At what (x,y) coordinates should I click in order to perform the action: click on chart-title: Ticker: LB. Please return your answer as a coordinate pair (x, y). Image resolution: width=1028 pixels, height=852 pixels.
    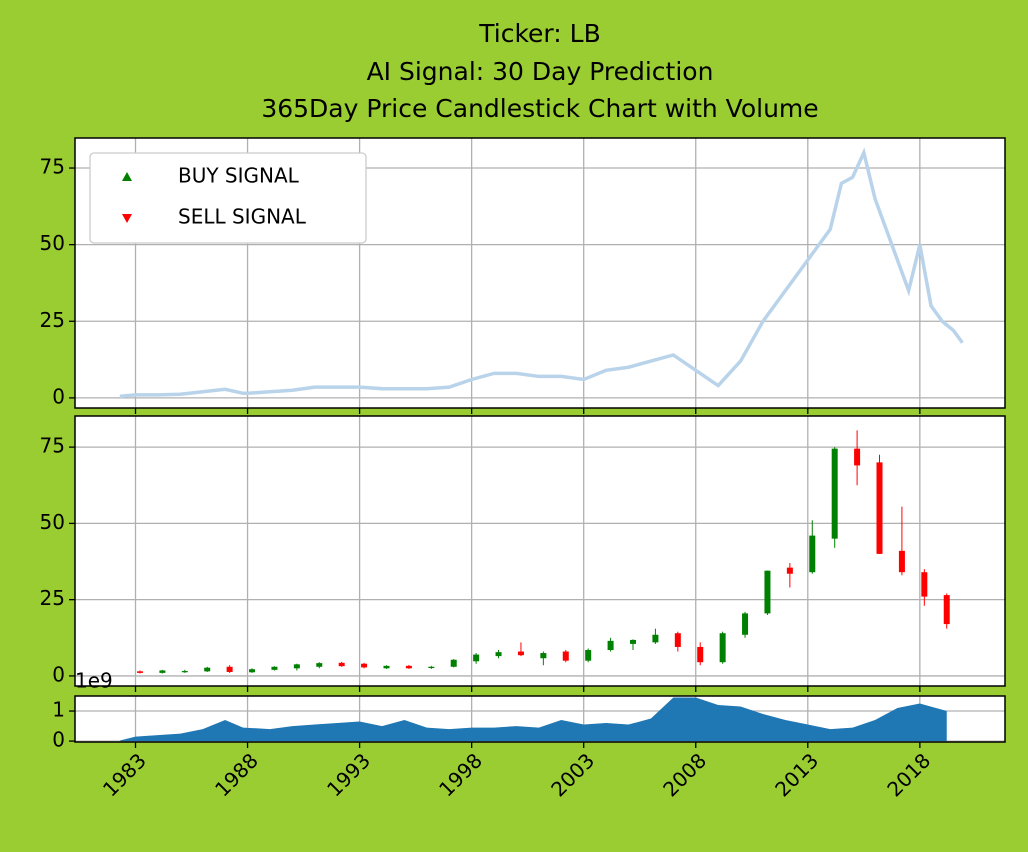
    Looking at the image, I should click on (539, 33).